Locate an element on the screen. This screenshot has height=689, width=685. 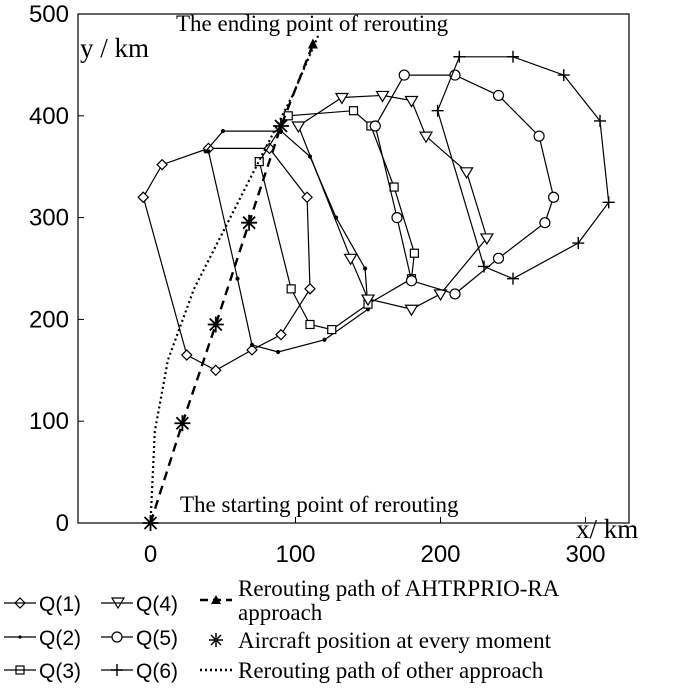
svg-text: Q(6) is located at coordinates (157, 671).